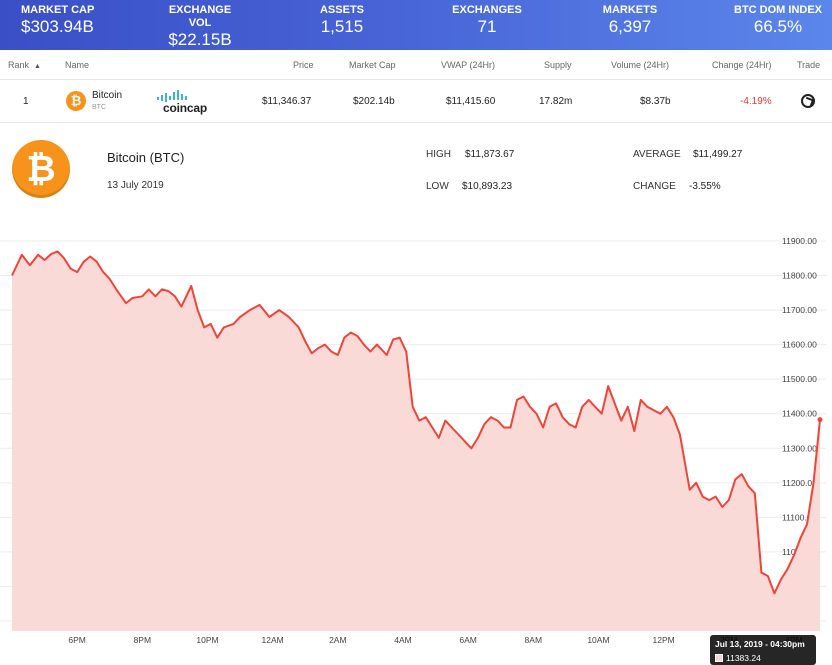 Image resolution: width=832 pixels, height=665 pixels. What do you see at coordinates (402, 640) in the screenshot?
I see `x-tick-label: 4AM` at bounding box center [402, 640].